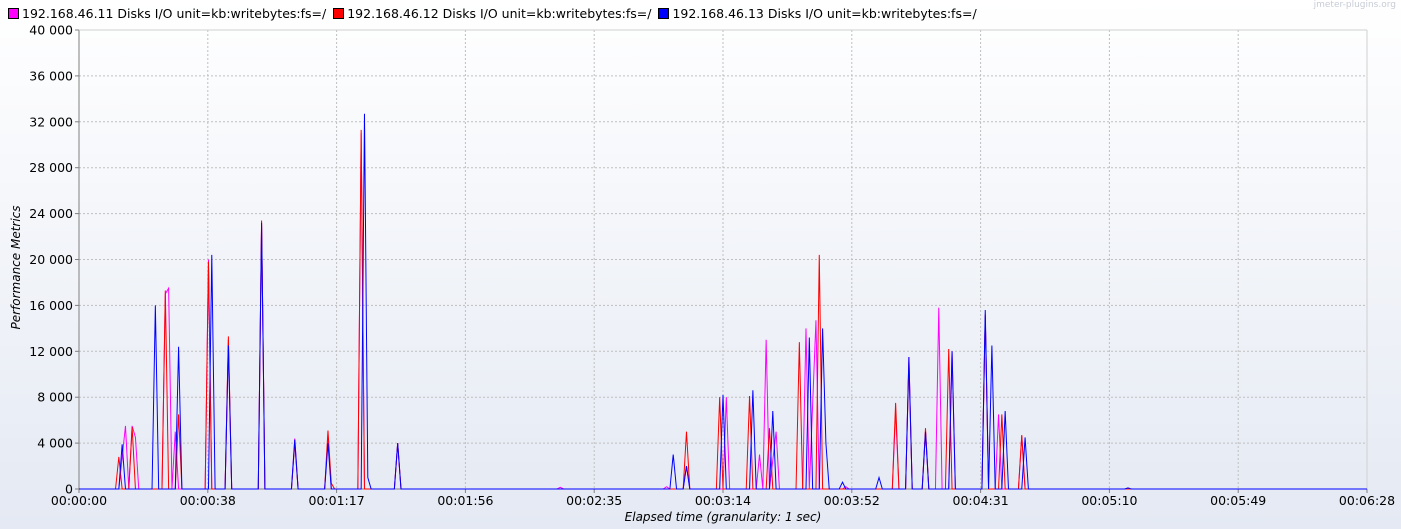  Describe the element at coordinates (723, 517) in the screenshot. I see `x-axis-title: Elapsed time (granularity: 1 sec)` at that location.